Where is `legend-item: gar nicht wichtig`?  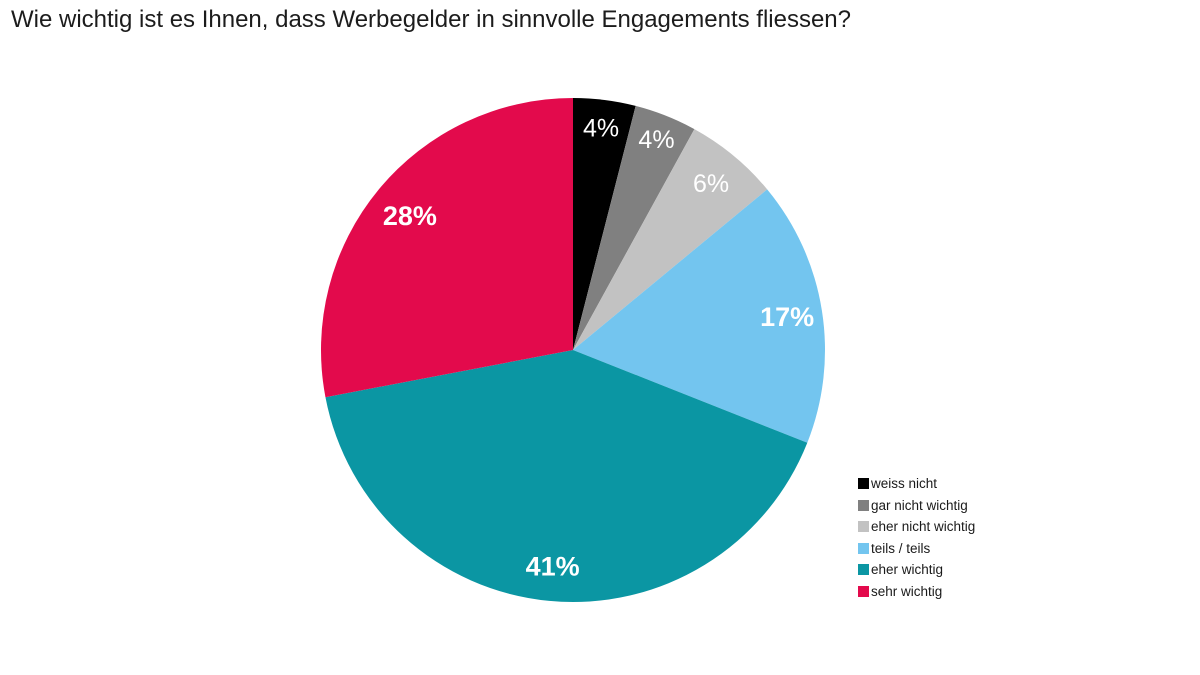
legend-item: gar nicht wichtig is located at coordinates (916, 506).